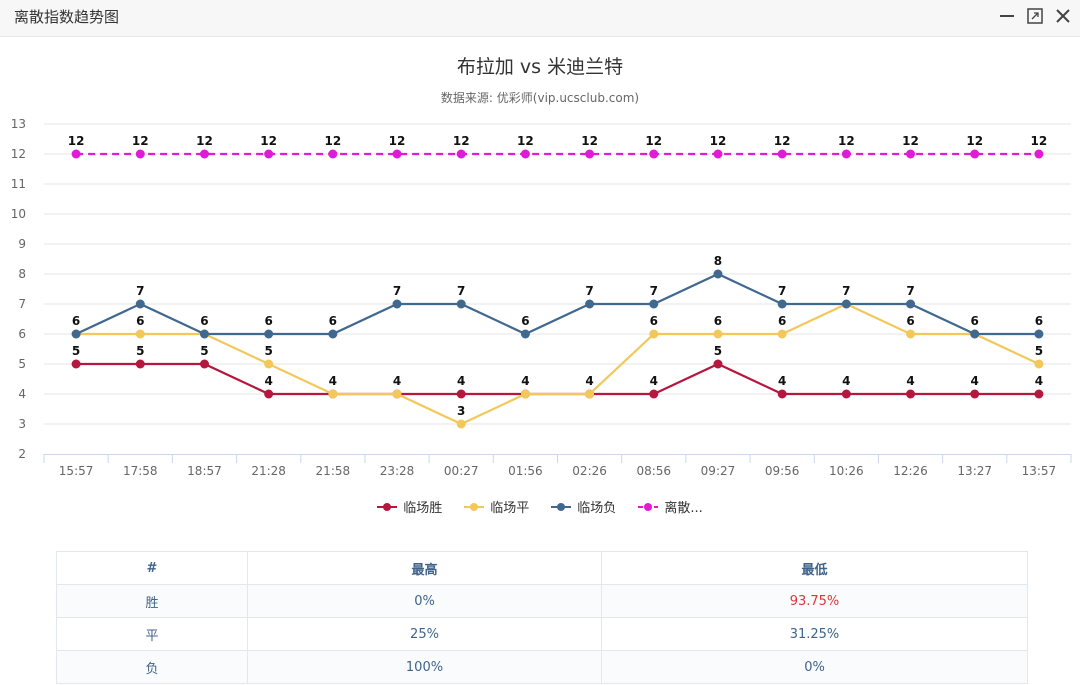 This screenshot has height=685, width=1080. Describe the element at coordinates (76, 471) in the screenshot. I see `x-tick-label: 15:57` at that location.